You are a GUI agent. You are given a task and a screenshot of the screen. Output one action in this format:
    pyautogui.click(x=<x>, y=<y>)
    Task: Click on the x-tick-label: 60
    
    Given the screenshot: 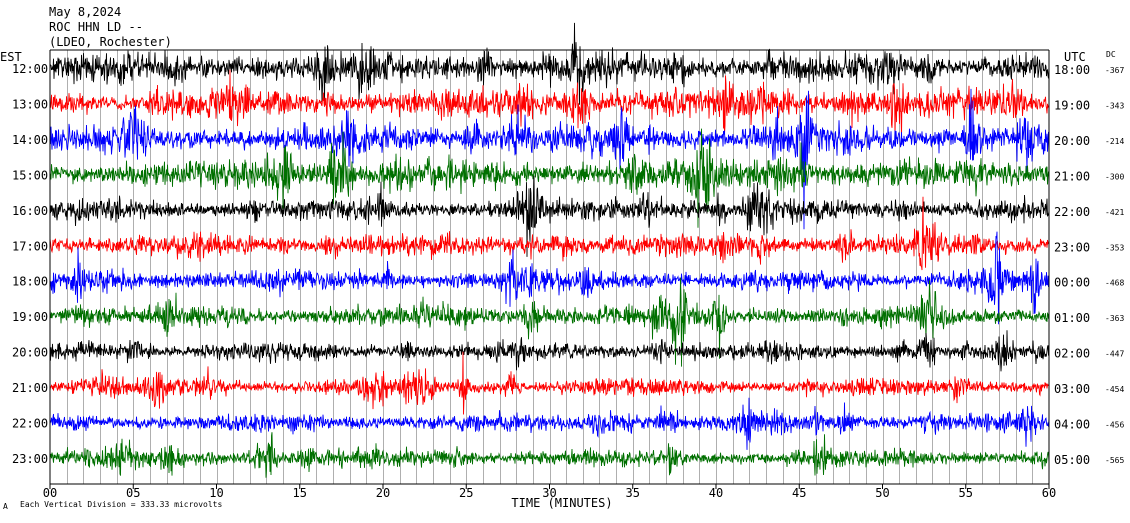 What is the action you would take?
    pyautogui.click(x=1049, y=493)
    